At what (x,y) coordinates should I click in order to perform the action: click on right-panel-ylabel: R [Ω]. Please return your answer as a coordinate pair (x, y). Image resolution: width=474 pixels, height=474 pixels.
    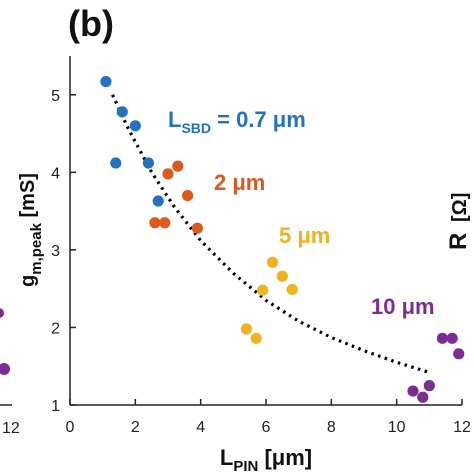
    Looking at the image, I should click on (458, 221).